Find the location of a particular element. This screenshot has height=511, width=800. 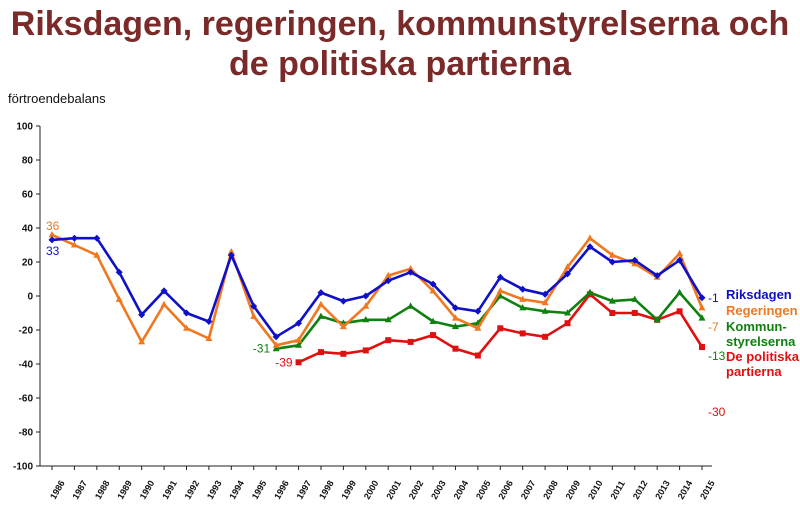

y-tick-label: 60 is located at coordinates (28, 195).